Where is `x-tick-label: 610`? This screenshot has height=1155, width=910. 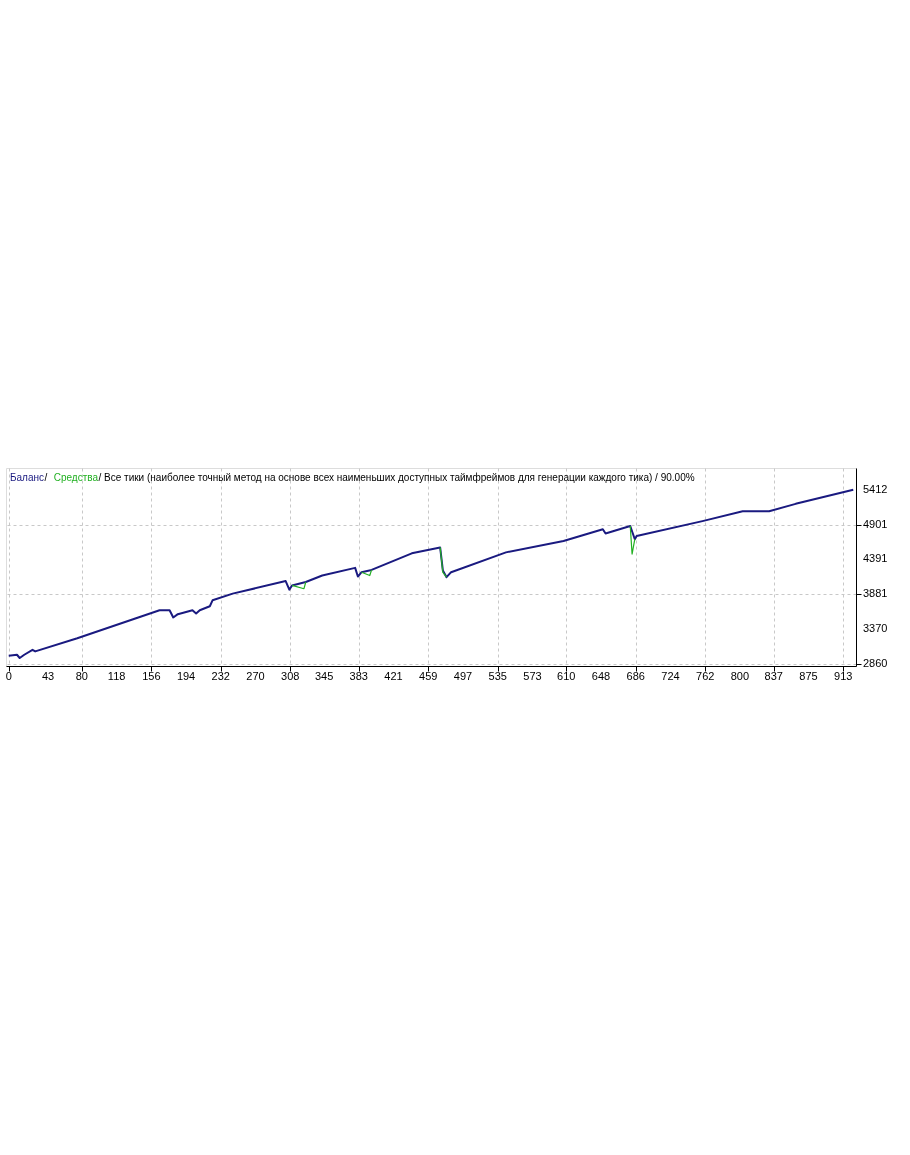 x-tick-label: 610 is located at coordinates (566, 676).